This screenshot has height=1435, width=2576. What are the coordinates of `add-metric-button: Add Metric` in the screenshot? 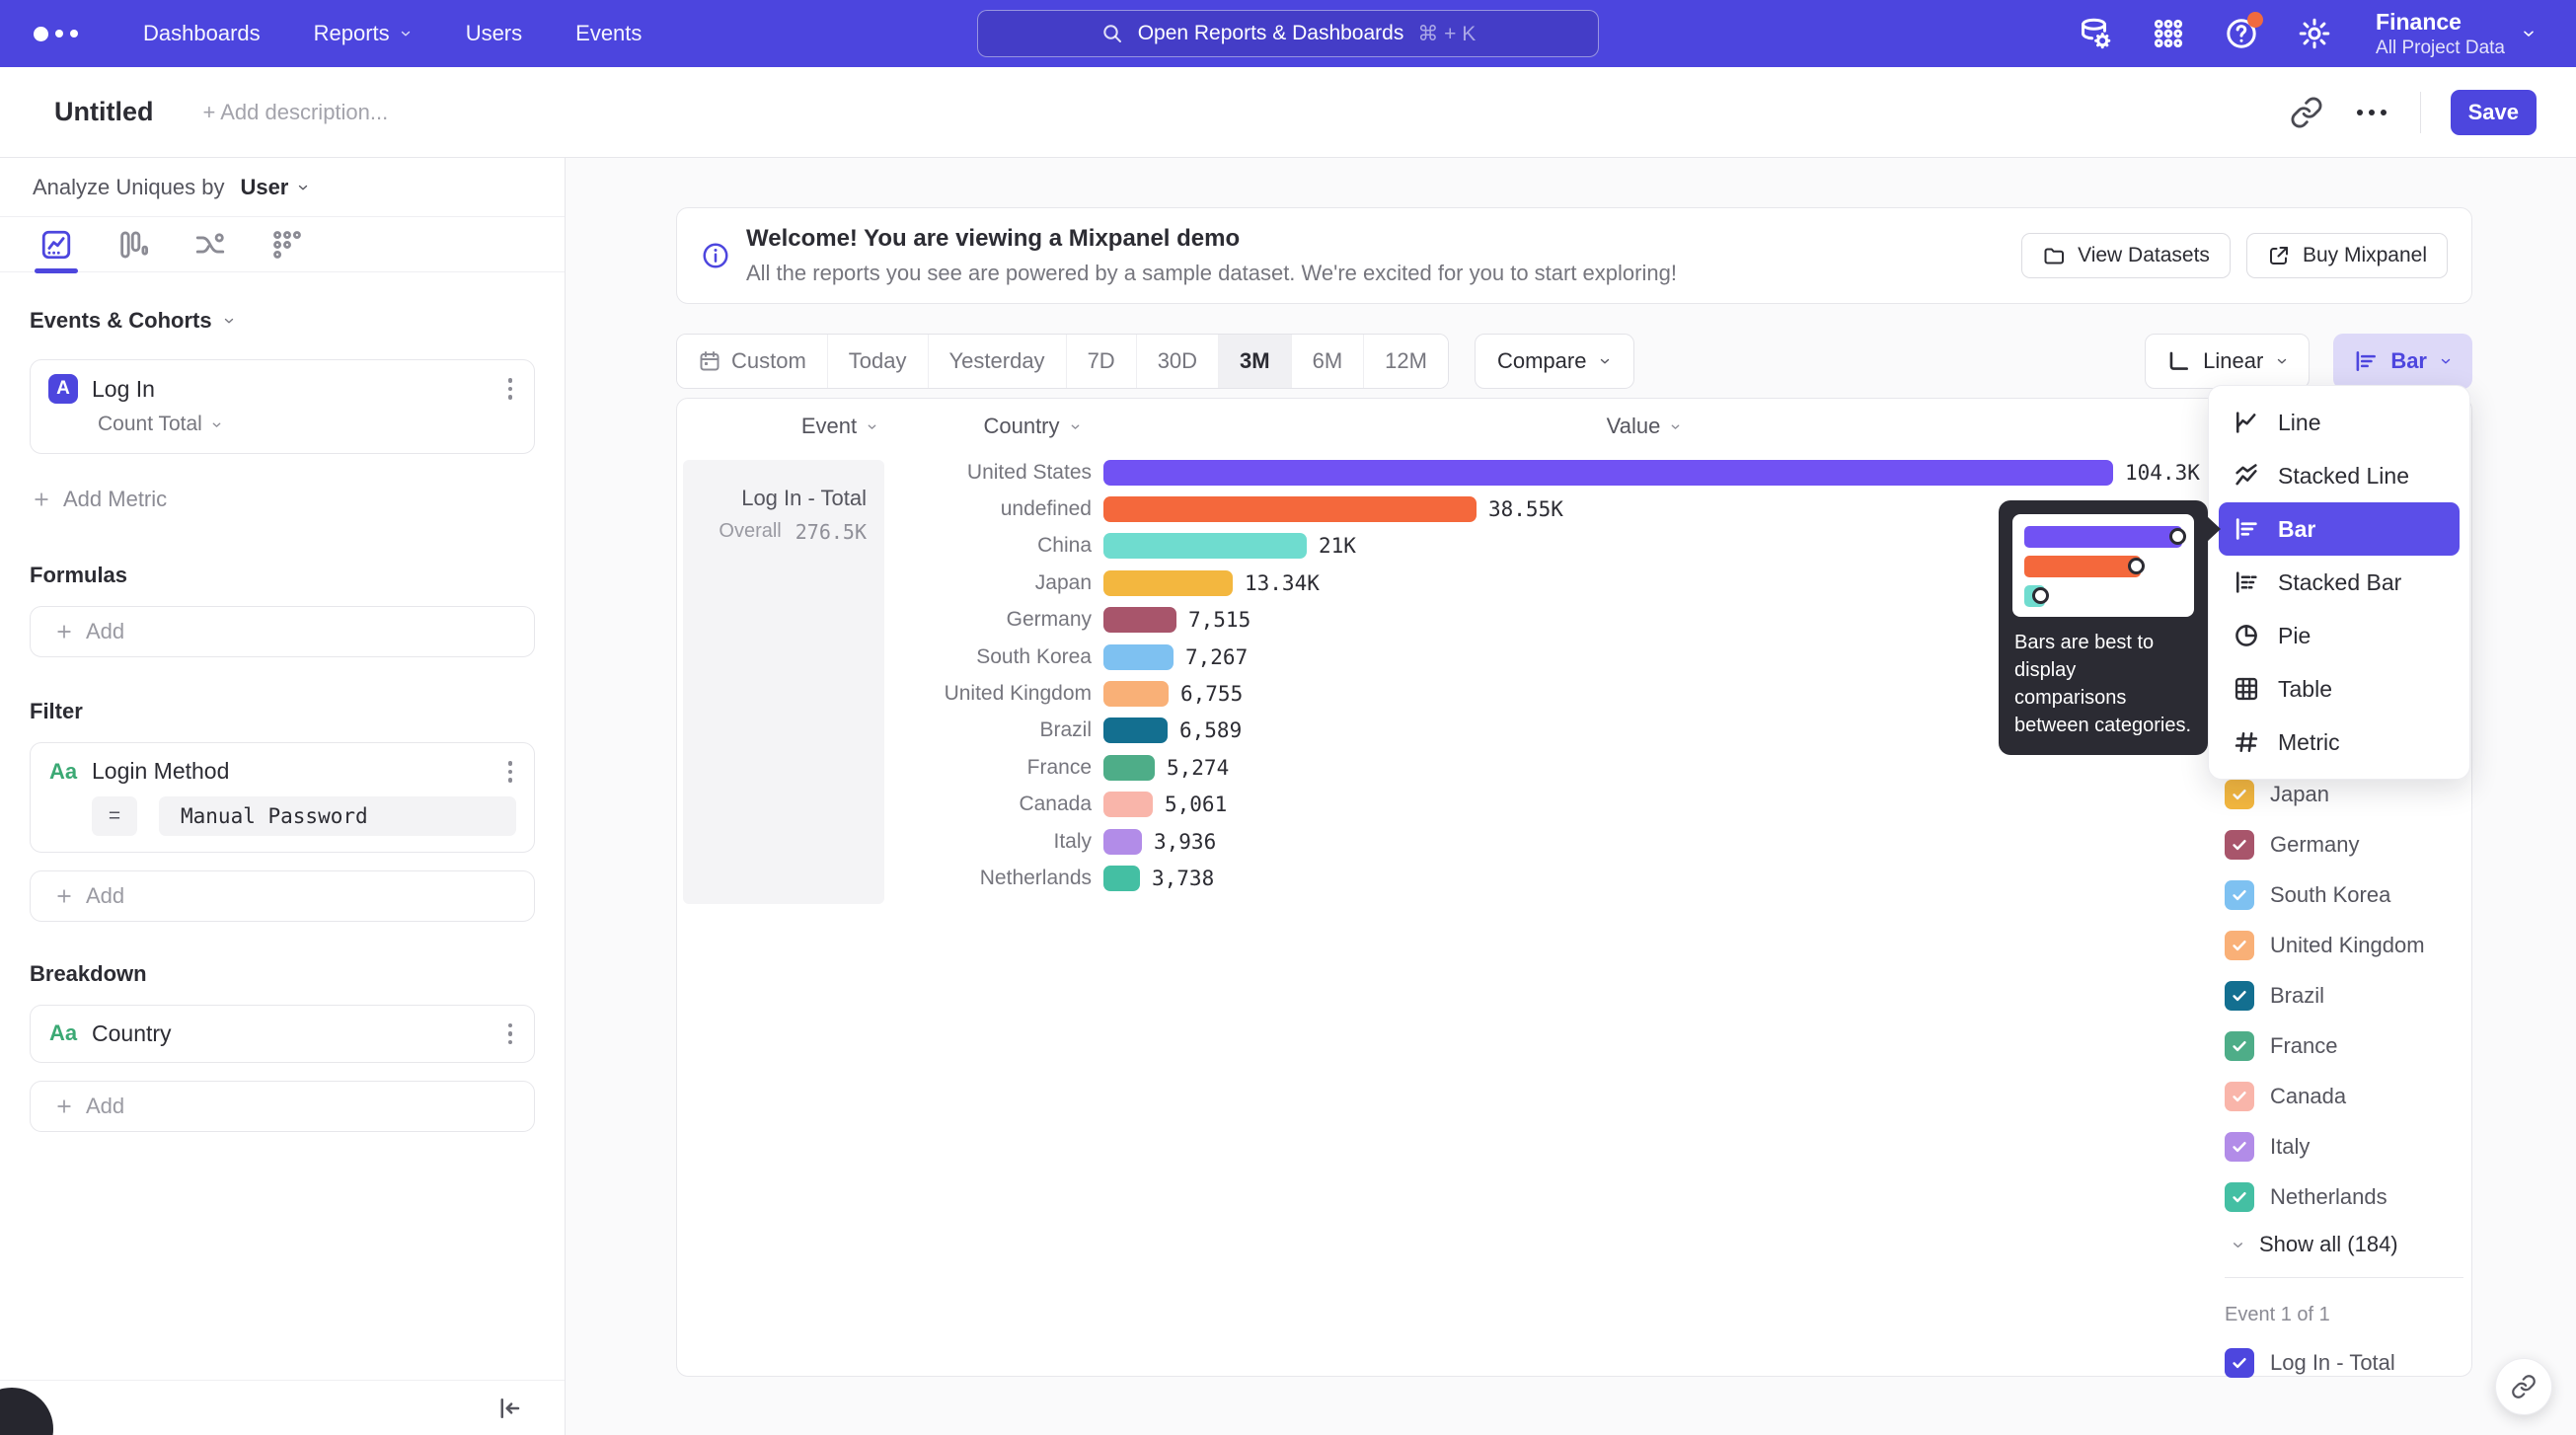 It's located at (98, 499).